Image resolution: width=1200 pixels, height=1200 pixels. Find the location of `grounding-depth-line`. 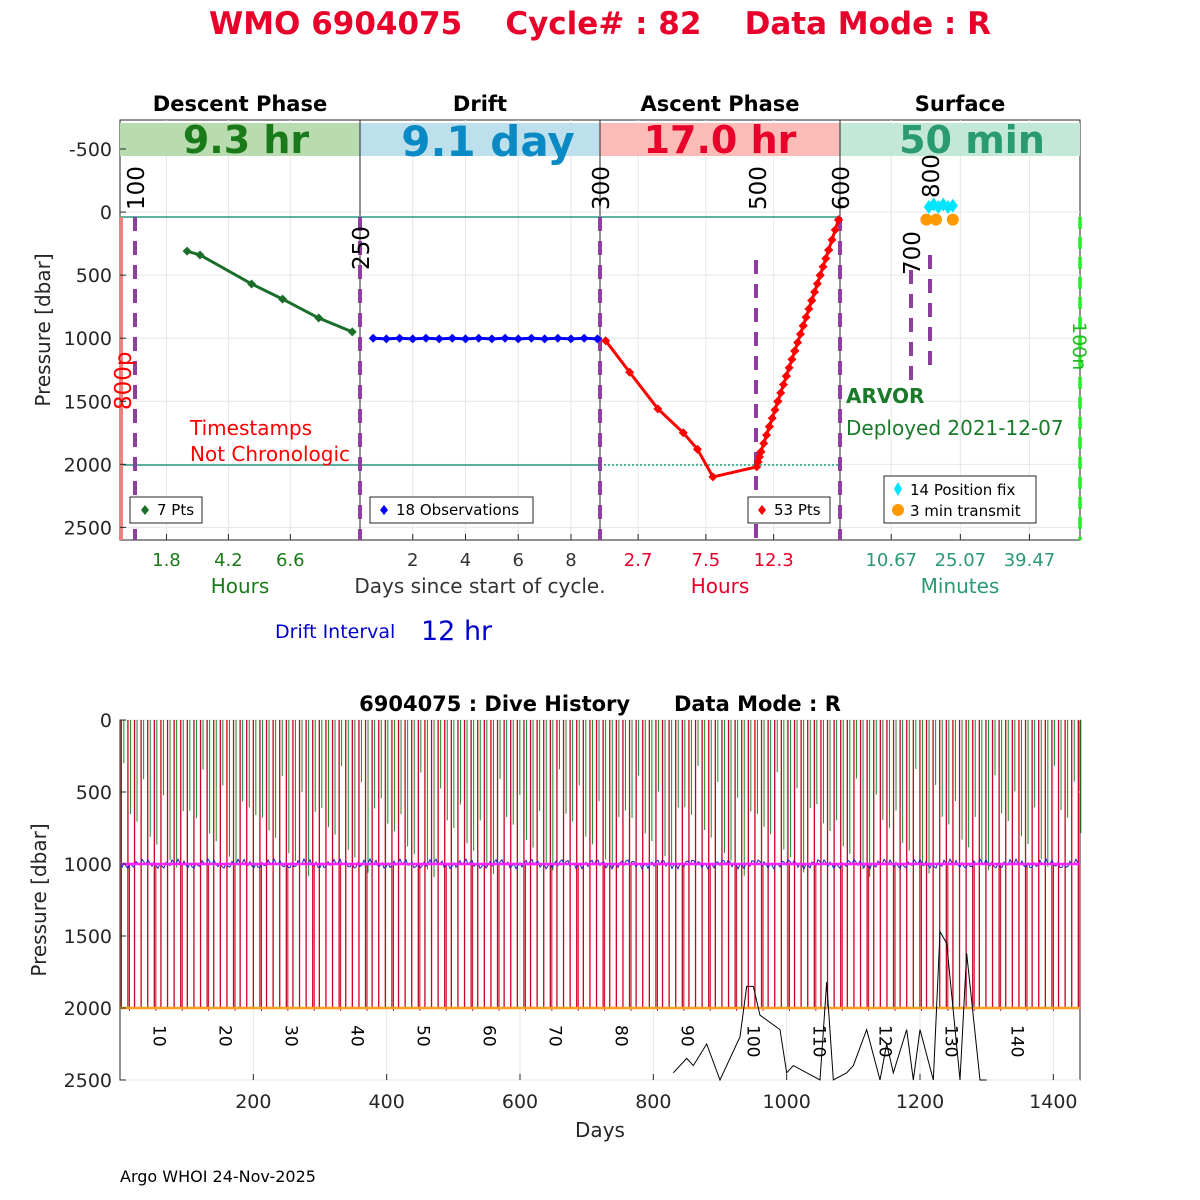

grounding-depth-line is located at coordinates (829, 1005).